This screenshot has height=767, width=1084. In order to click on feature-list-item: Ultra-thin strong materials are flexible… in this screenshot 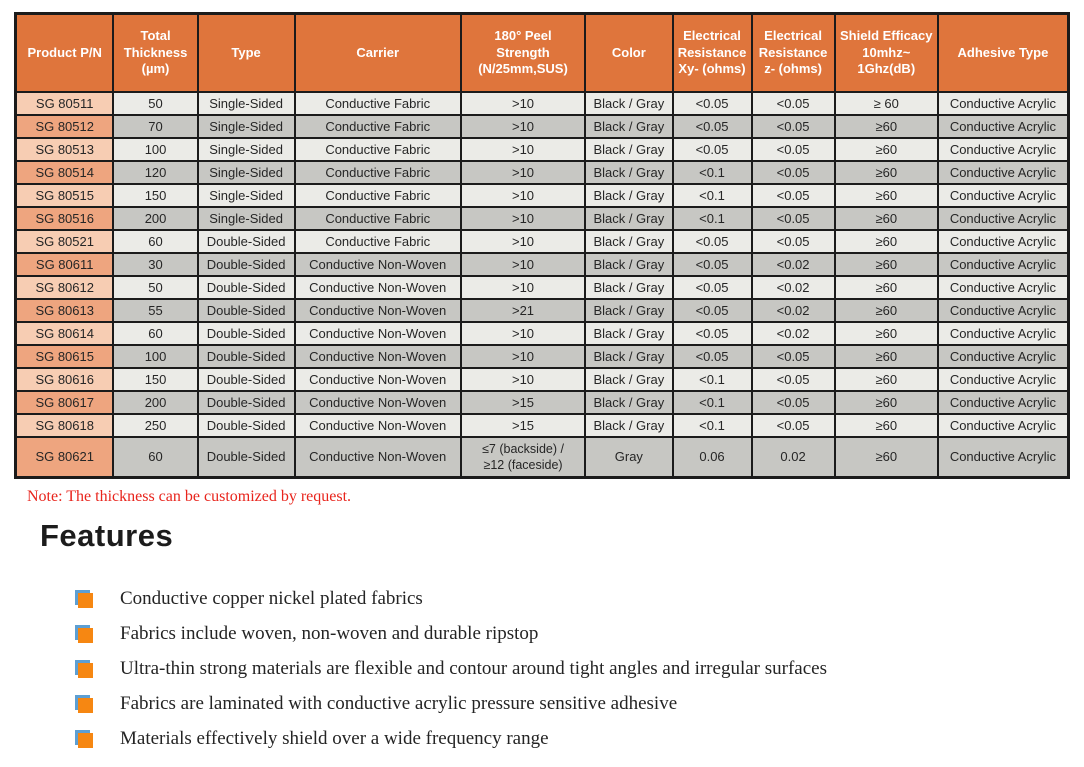, I will do `click(451, 669)`.